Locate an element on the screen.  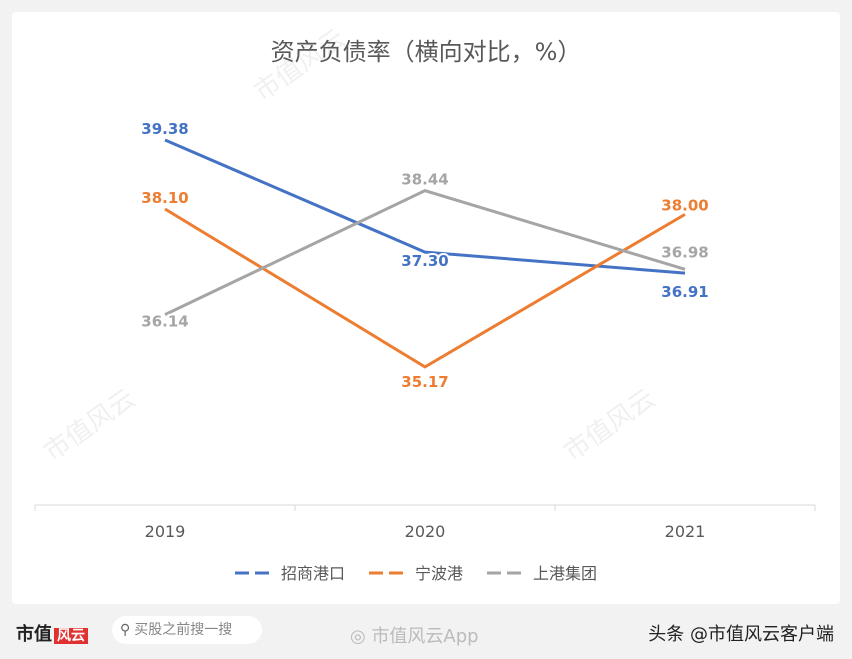
brand-logo: 市值 风云 is located at coordinates (52, 633).